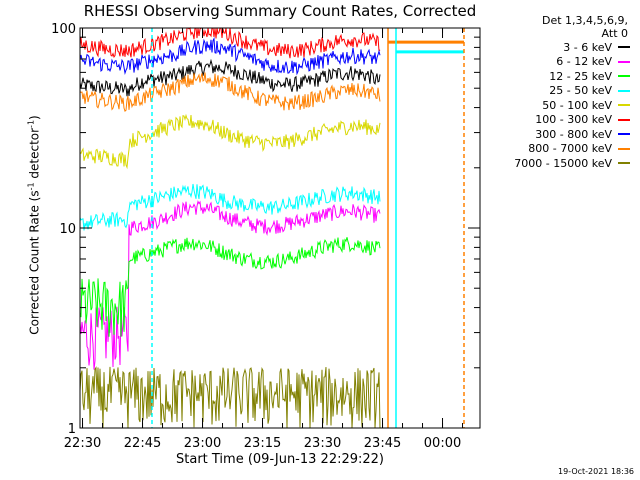 The image size is (640, 480). I want to click on y-axis-label: Corrected Count Rate (s-1 detector-1), so click(34, 225).